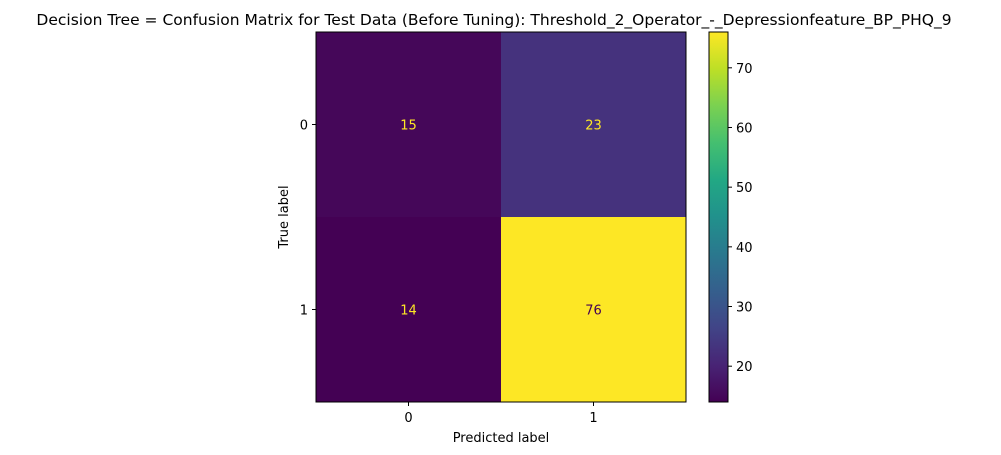  I want to click on colorbar-tick-label: 30, so click(744, 308).